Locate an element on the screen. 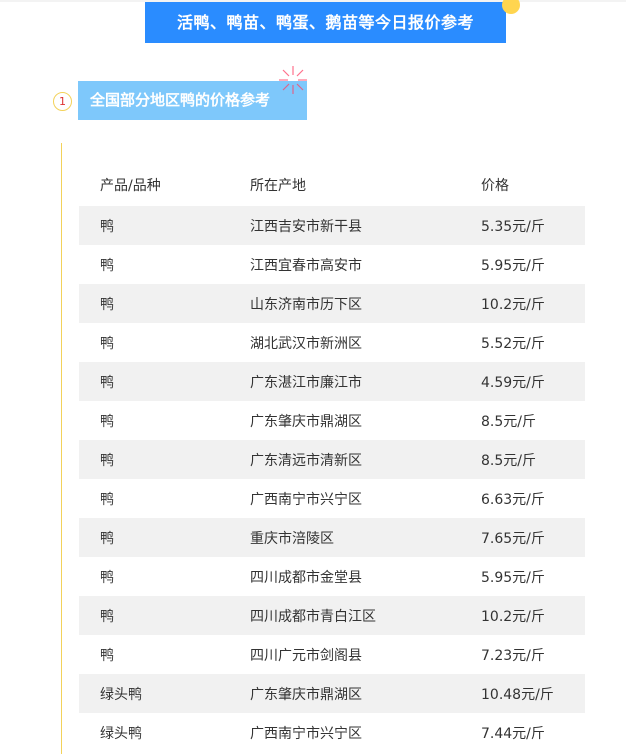 Image resolution: width=626 pixels, height=754 pixels. top-divider is located at coordinates (313, 1).